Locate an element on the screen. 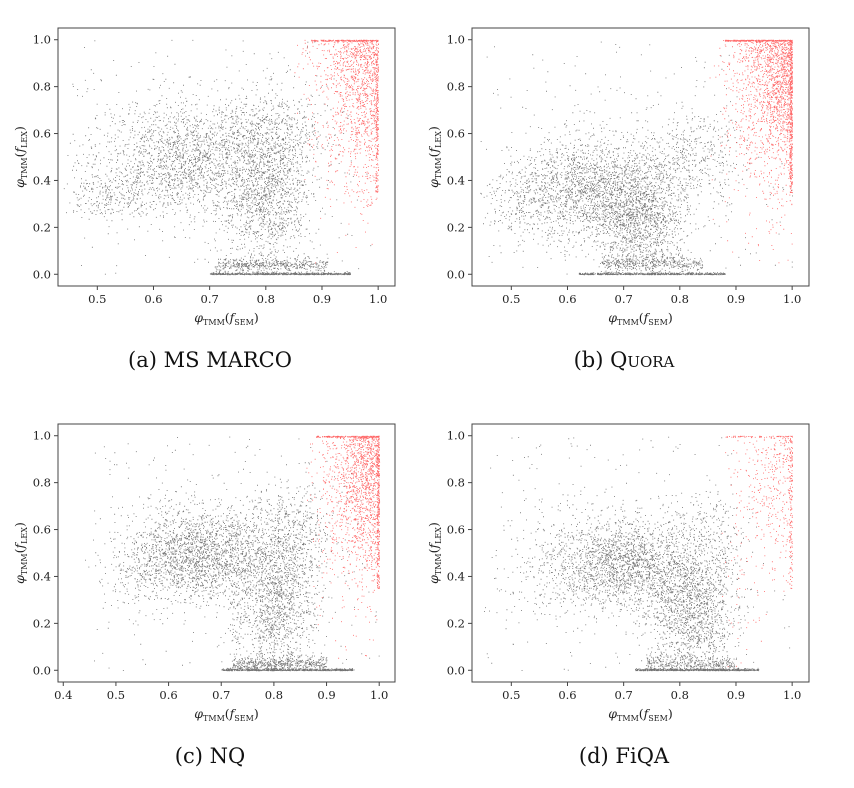  caption-c-prefix: (c) is located at coordinates (188, 756).